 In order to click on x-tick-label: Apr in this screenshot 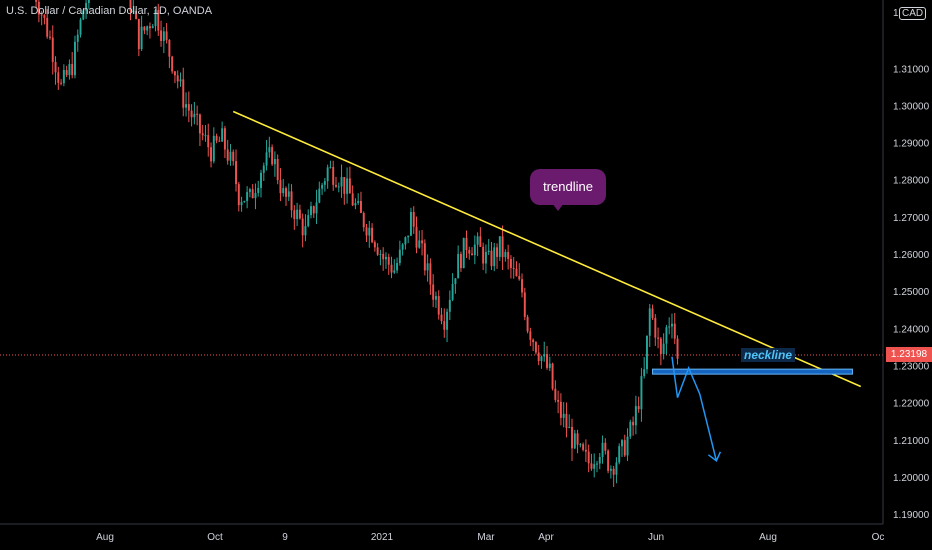, I will do `click(546, 537)`.